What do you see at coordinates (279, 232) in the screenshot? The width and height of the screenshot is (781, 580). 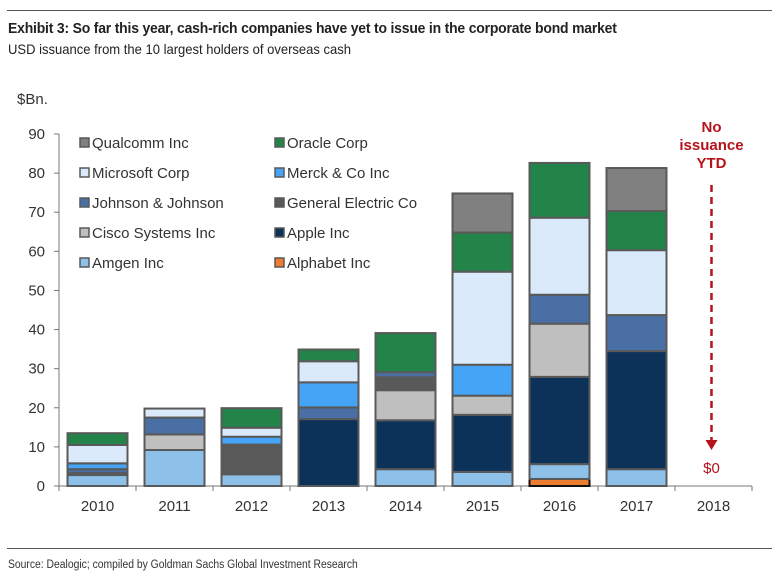 I see `legend-swatch-apple-inc` at bounding box center [279, 232].